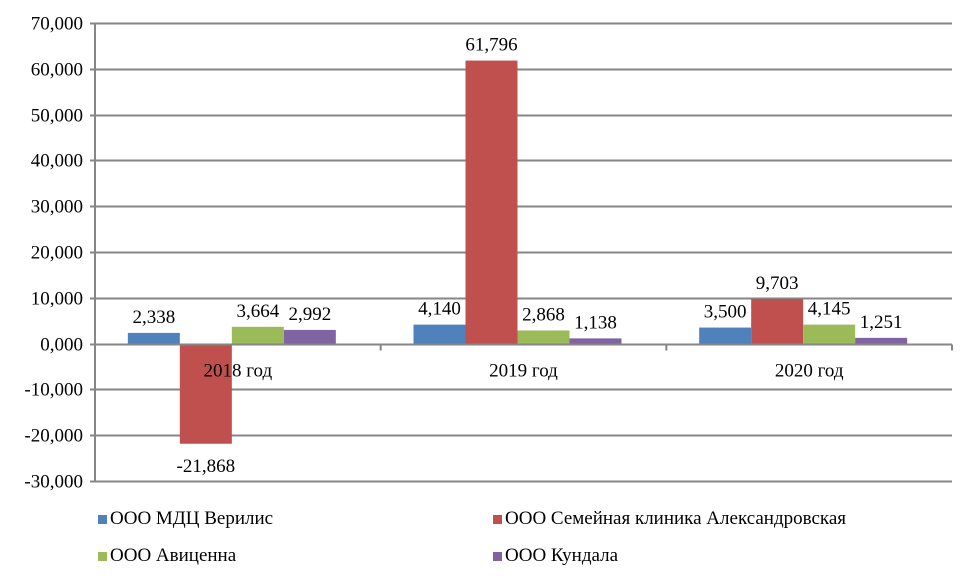 This screenshot has height=584, width=975. What do you see at coordinates (57, 116) in the screenshot?
I see `y-tick-label: 50,000` at bounding box center [57, 116].